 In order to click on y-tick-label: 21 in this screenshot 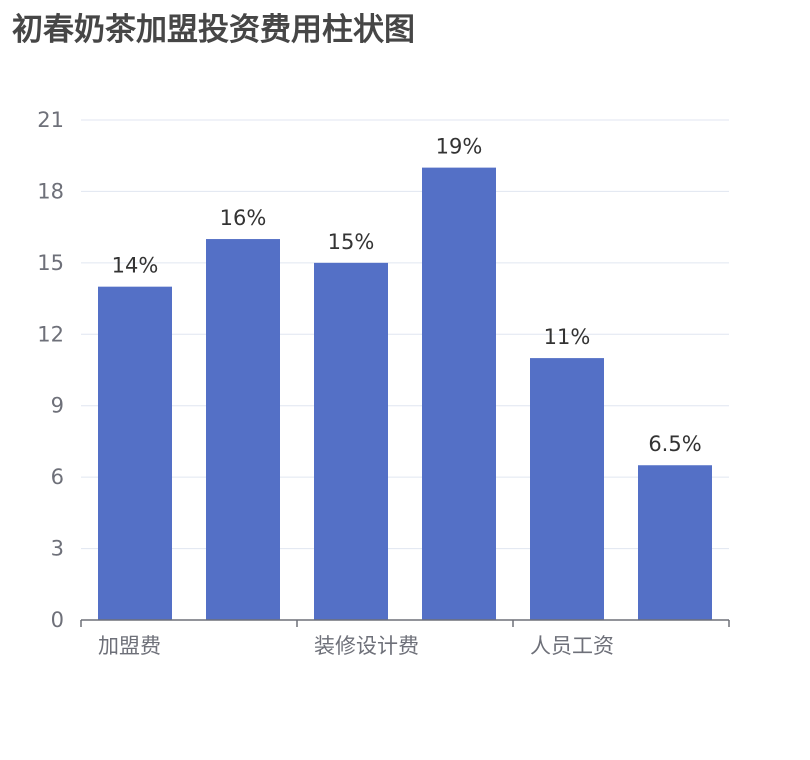, I will do `click(50, 120)`.